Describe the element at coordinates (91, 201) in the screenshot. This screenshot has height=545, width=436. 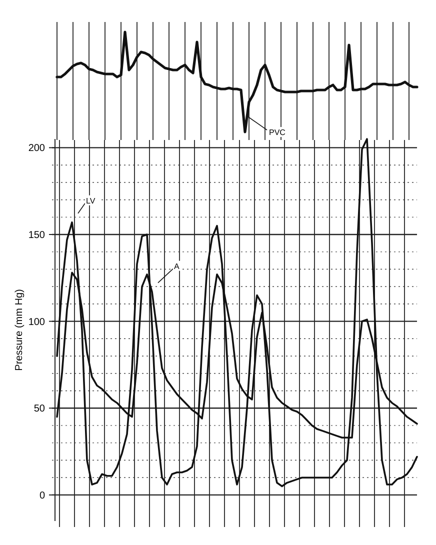
I see `text: LV` at that location.